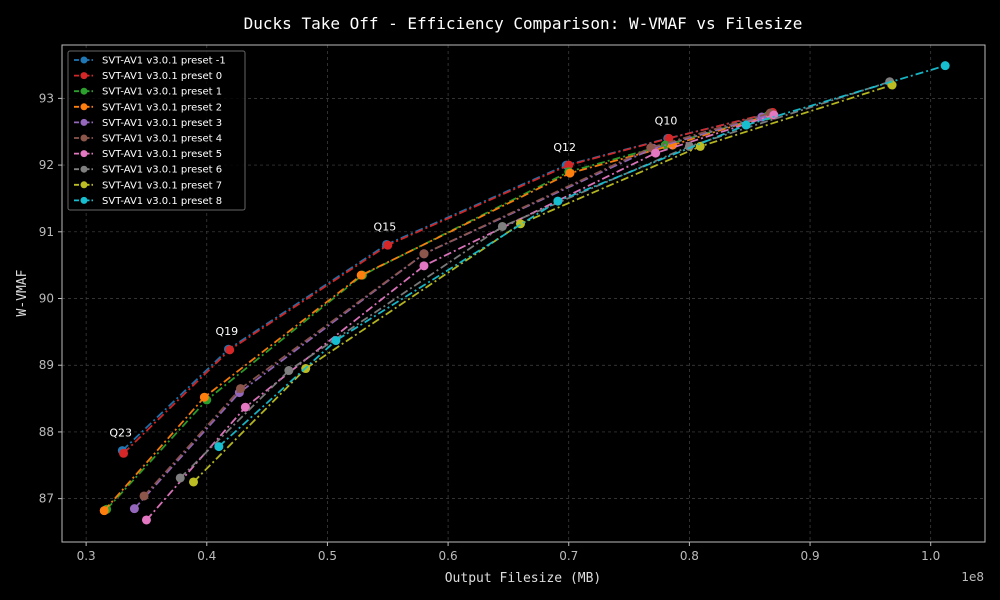 Image resolution: width=1000 pixels, height=600 pixels. What do you see at coordinates (930, 556) in the screenshot?
I see `x-tick-label: 1.0` at bounding box center [930, 556].